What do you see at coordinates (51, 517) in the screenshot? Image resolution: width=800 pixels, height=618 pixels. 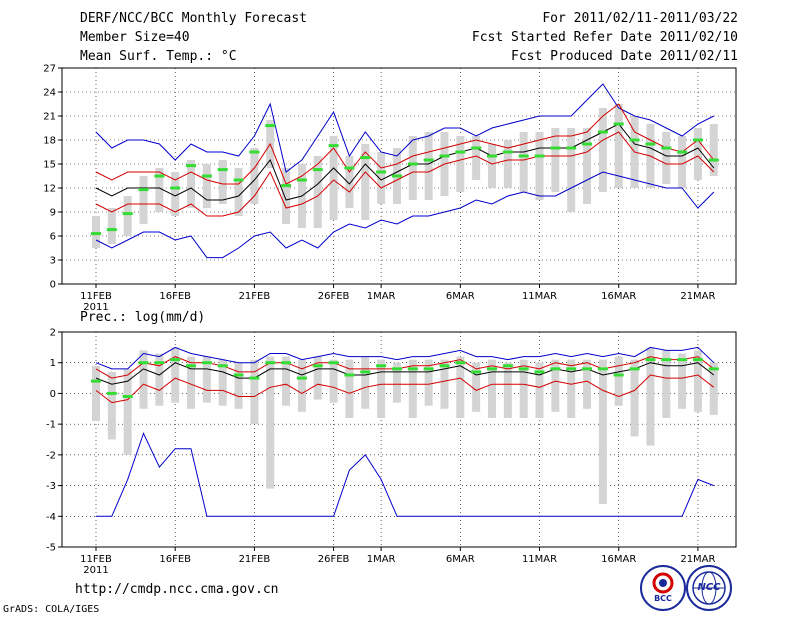 I see `y-tick-label: -4` at bounding box center [51, 517].